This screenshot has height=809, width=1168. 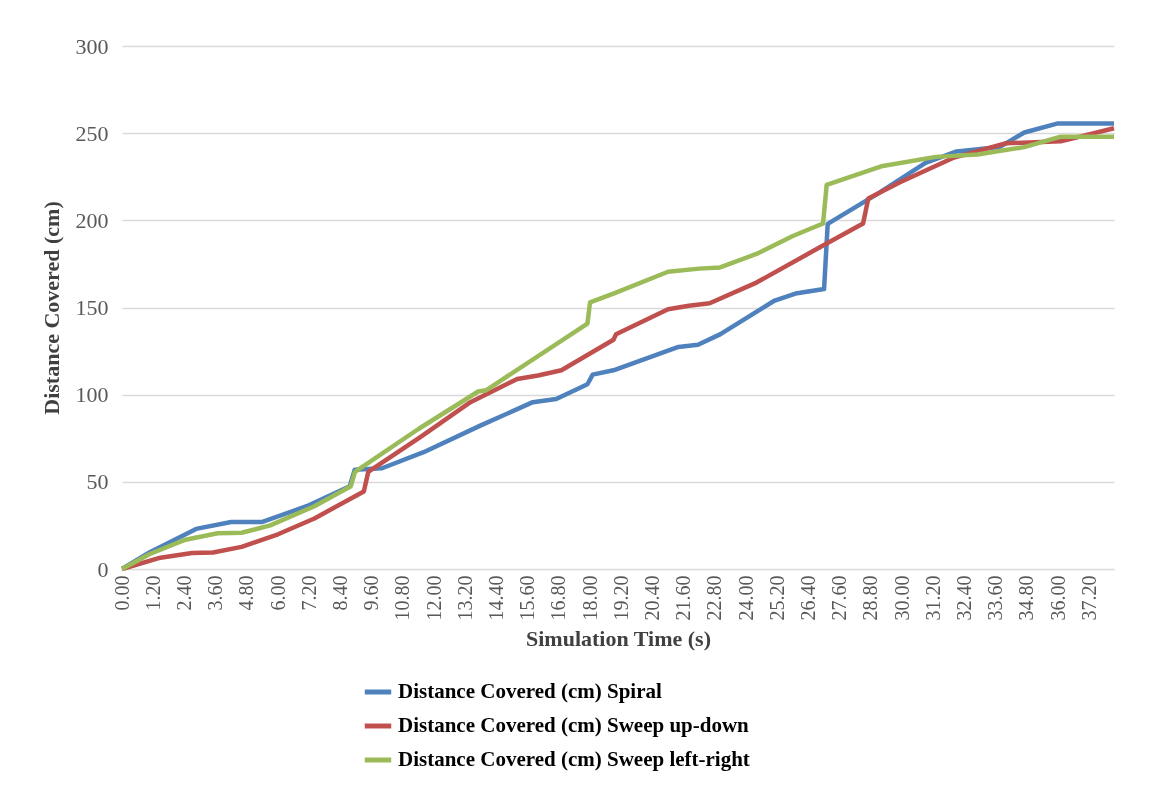 I want to click on y-tick-label: 50, so click(x=97, y=482).